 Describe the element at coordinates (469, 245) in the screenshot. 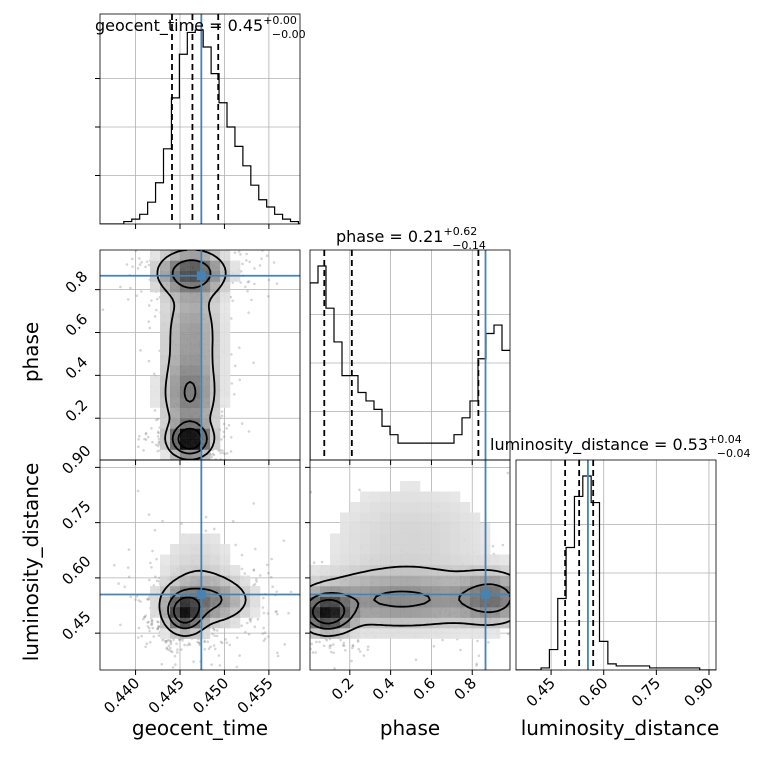

I see `title-phase-minus: −0.14` at that location.